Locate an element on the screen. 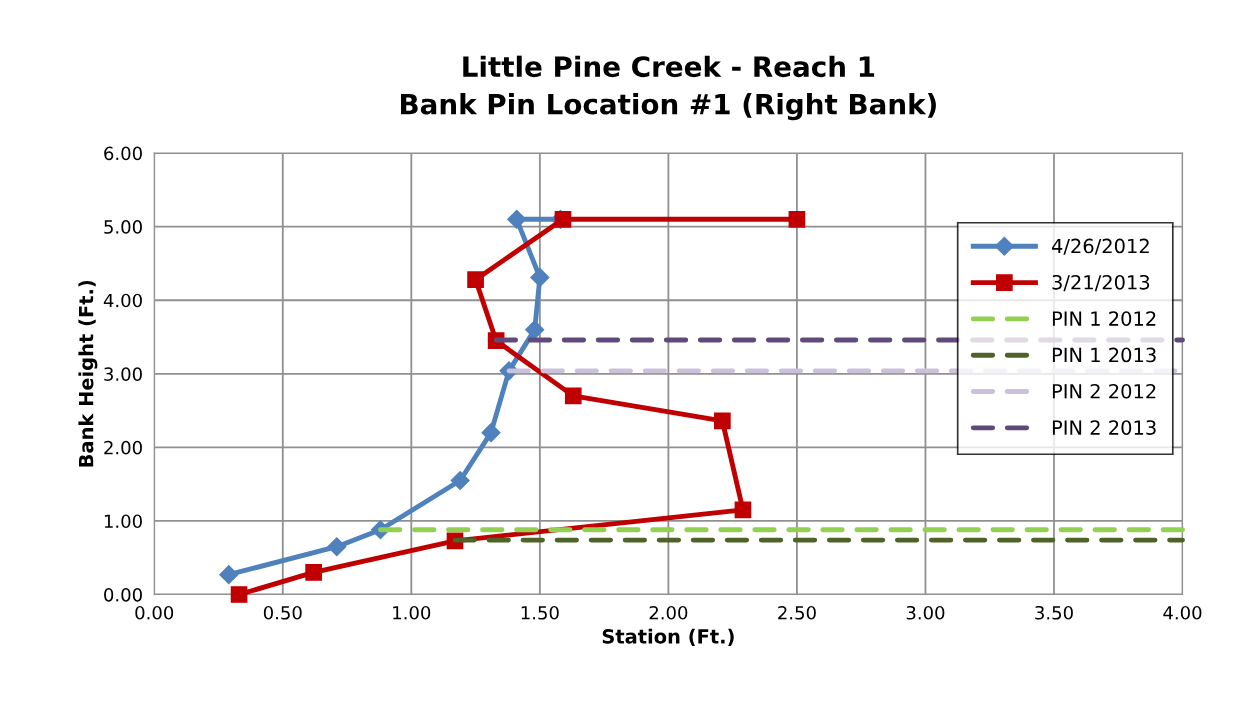 This screenshot has height=712, width=1254. y-tick-label: 0.00 is located at coordinates (123, 594).